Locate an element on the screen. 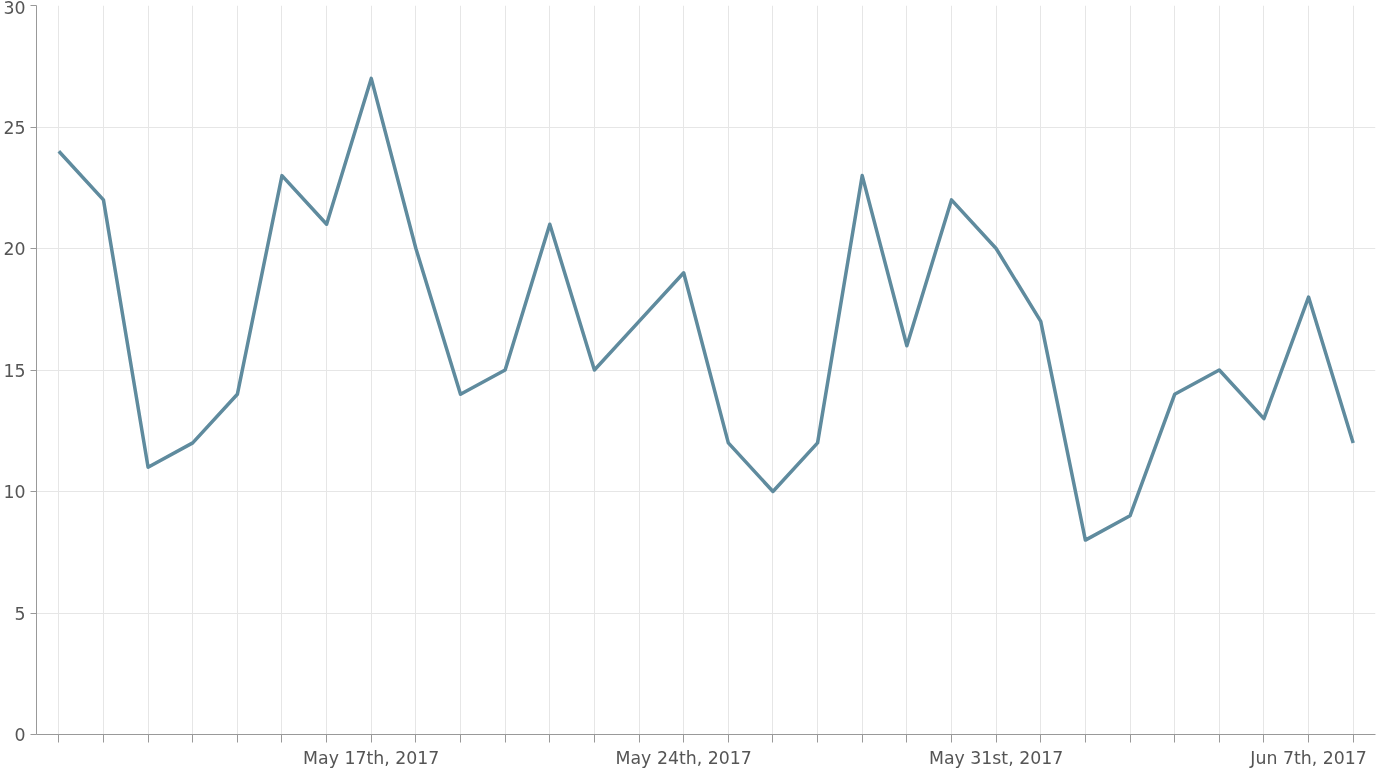 The width and height of the screenshot is (1392, 782). y-tick-label: 10 is located at coordinates (14, 492).